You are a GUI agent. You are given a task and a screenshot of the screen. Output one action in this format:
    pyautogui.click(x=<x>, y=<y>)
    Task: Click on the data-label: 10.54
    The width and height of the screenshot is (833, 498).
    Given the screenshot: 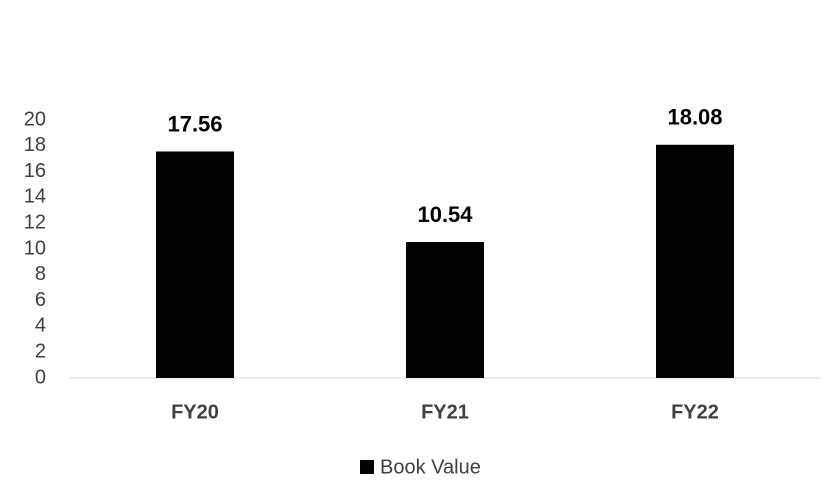 What is the action you would take?
    pyautogui.click(x=445, y=214)
    